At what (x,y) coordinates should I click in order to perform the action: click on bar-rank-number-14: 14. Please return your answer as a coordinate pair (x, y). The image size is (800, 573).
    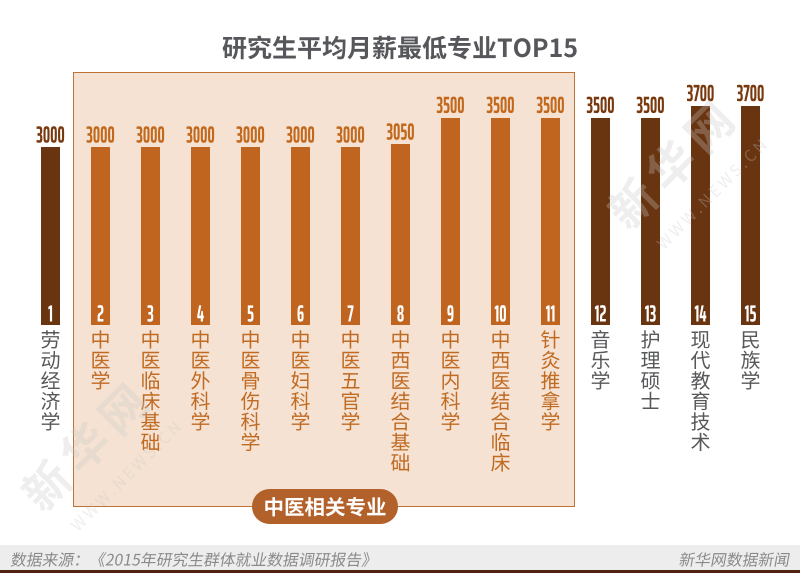
    Looking at the image, I should click on (700, 312).